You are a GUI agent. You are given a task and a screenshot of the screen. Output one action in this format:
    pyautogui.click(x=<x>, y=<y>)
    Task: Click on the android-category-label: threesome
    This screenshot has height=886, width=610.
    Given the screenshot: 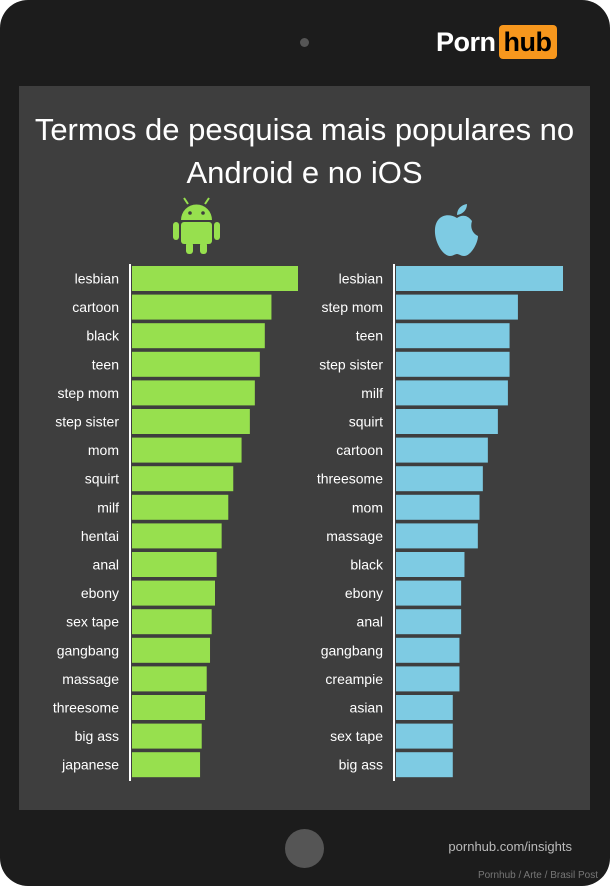 What is the action you would take?
    pyautogui.click(x=86, y=708)
    